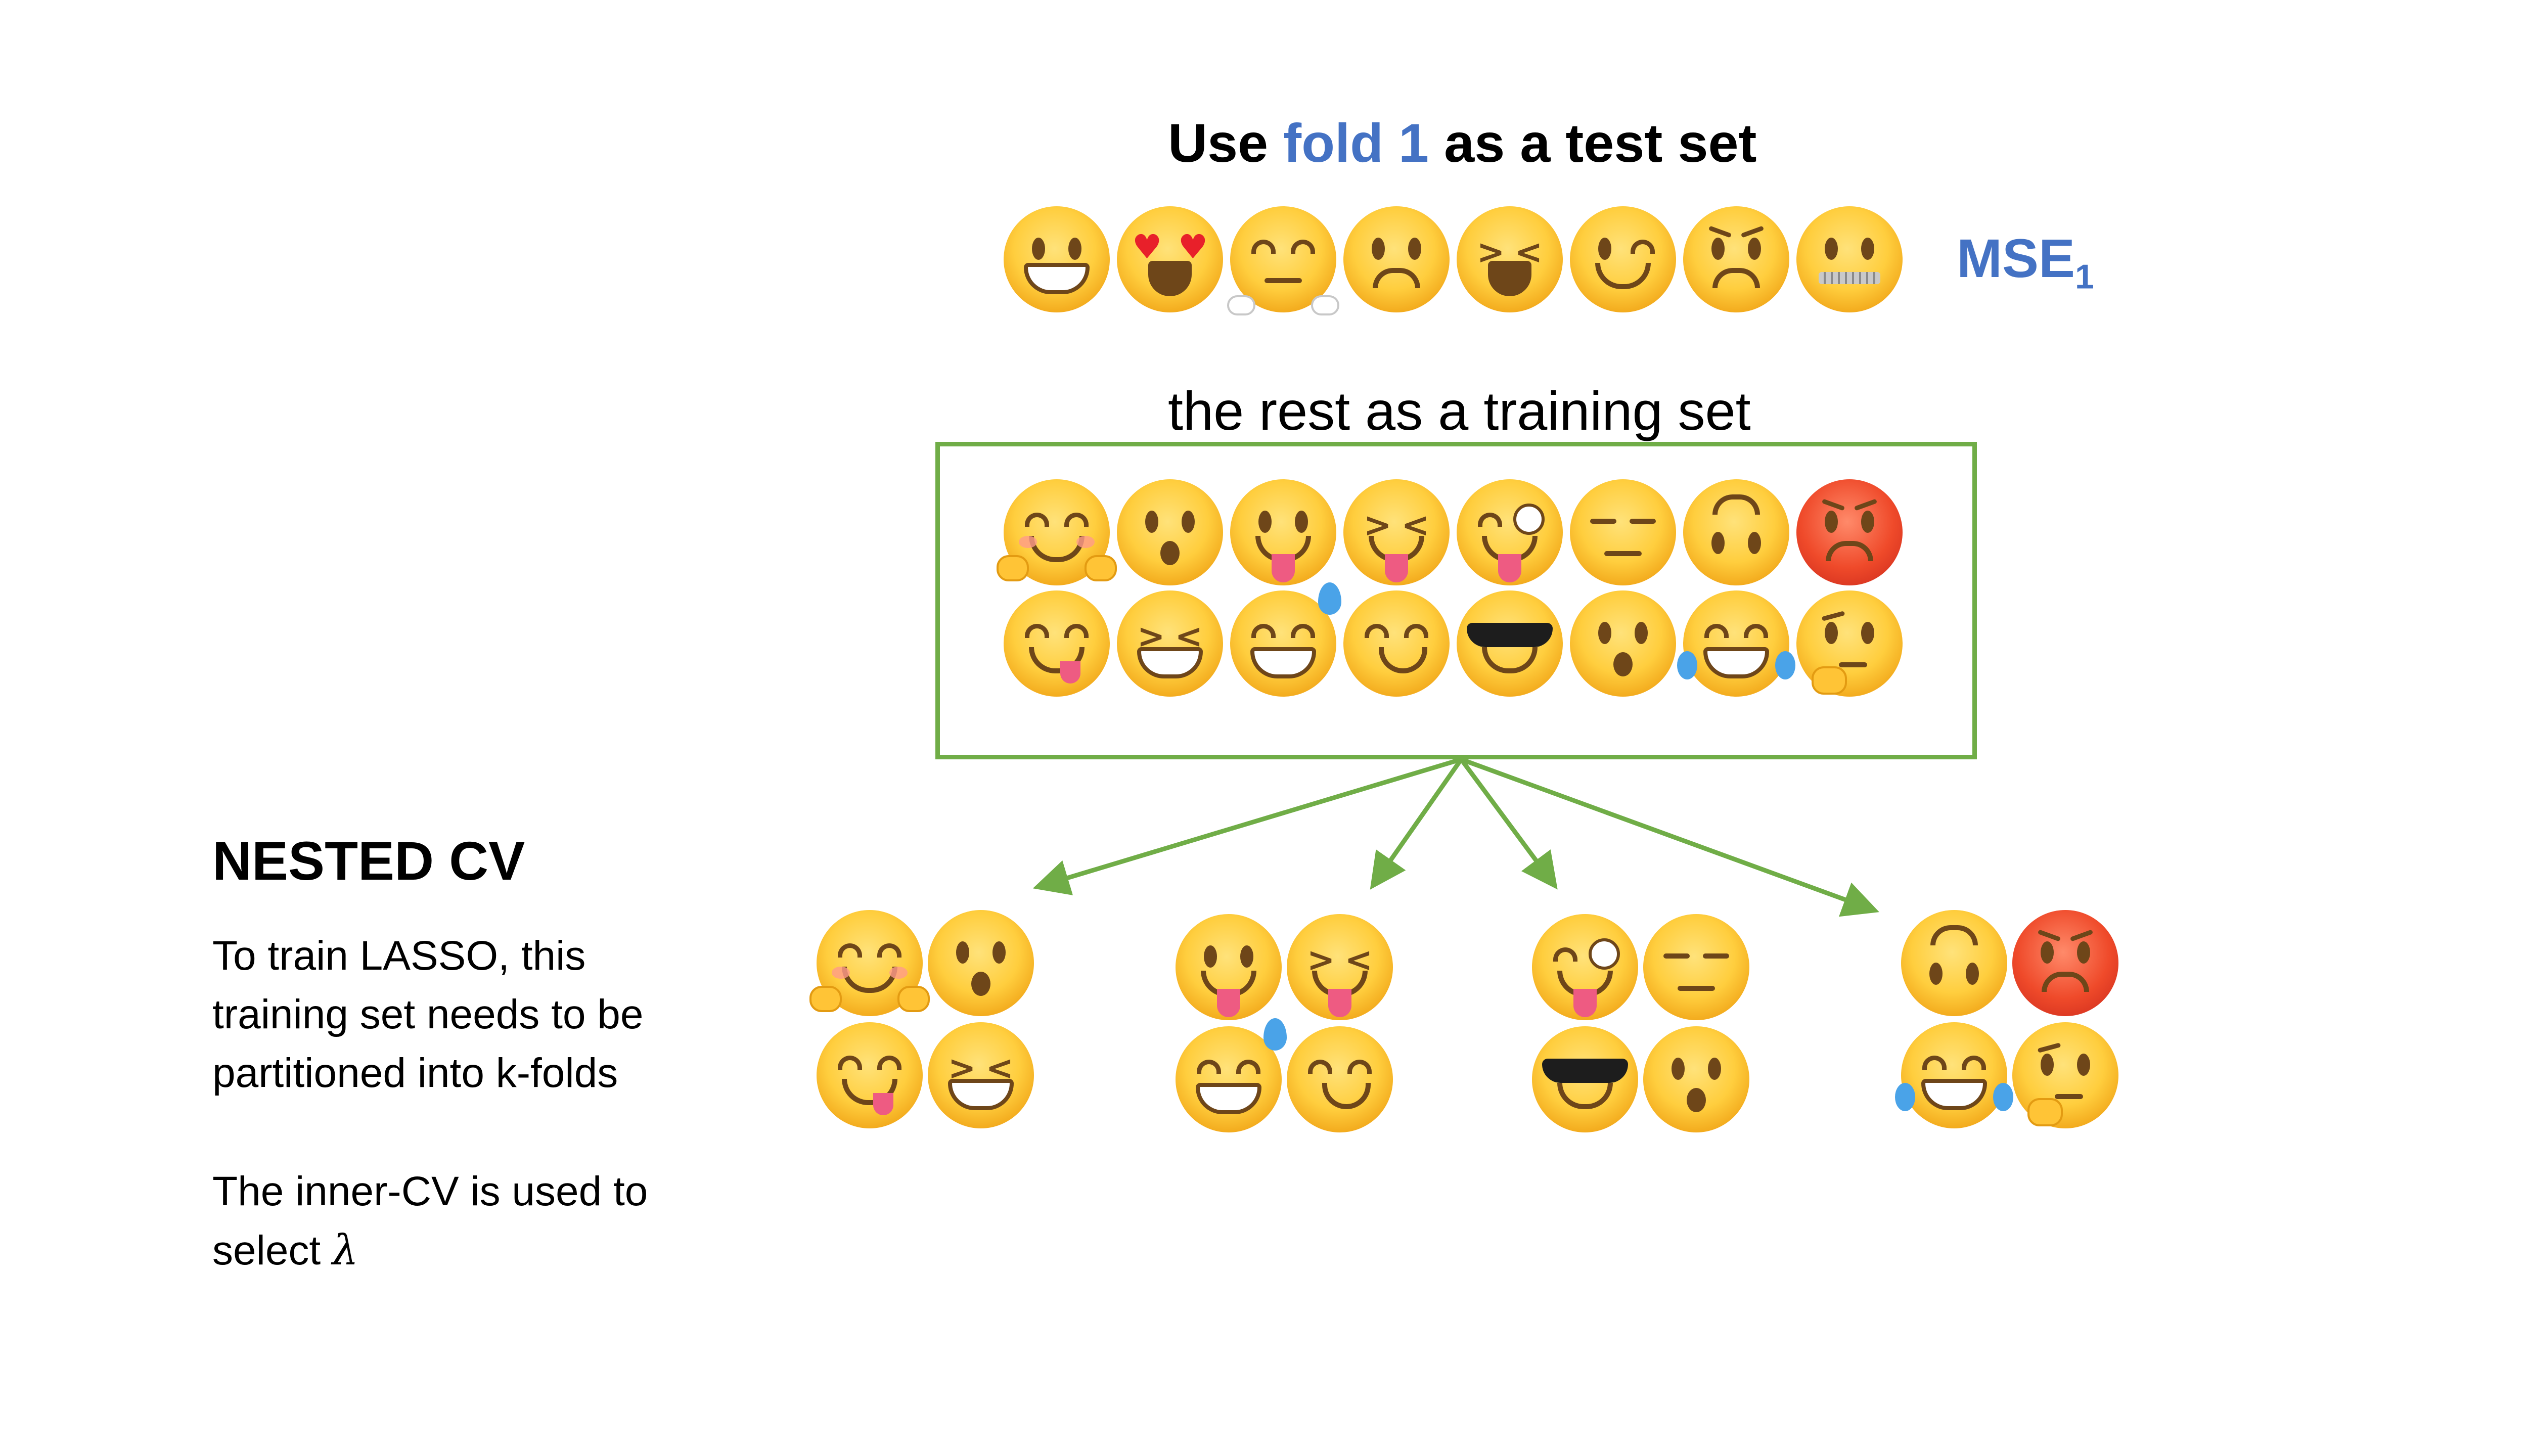 This screenshot has height=1456, width=2528. Describe the element at coordinates (1226, 142) in the screenshot. I see `title-prefix: Use` at that location.